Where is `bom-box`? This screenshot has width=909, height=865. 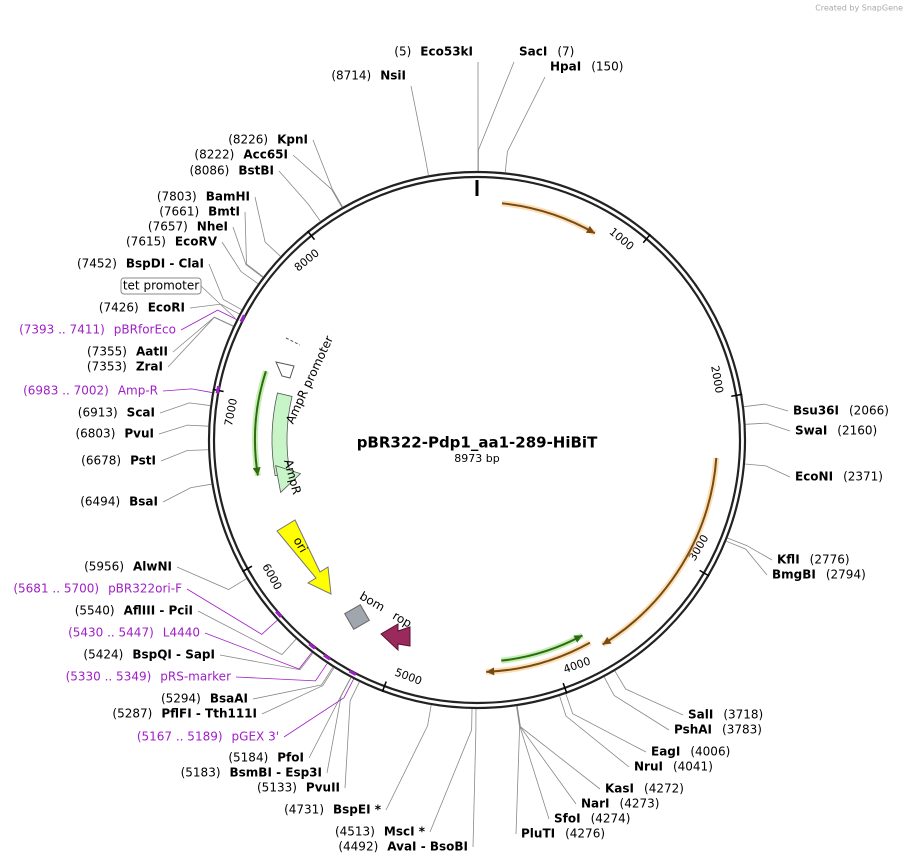
bom-box is located at coordinates (357, 617).